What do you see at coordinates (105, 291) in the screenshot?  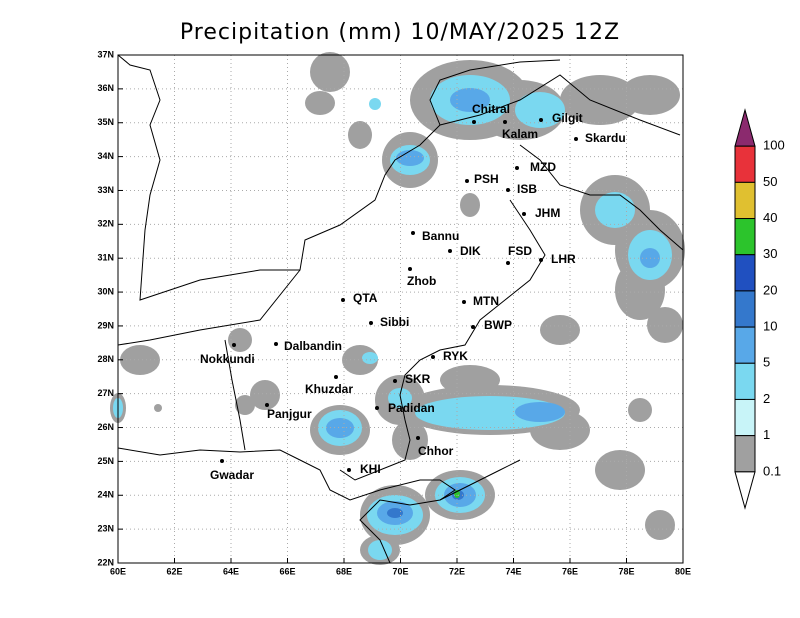 I see `y-tick-label: 30N` at bounding box center [105, 291].